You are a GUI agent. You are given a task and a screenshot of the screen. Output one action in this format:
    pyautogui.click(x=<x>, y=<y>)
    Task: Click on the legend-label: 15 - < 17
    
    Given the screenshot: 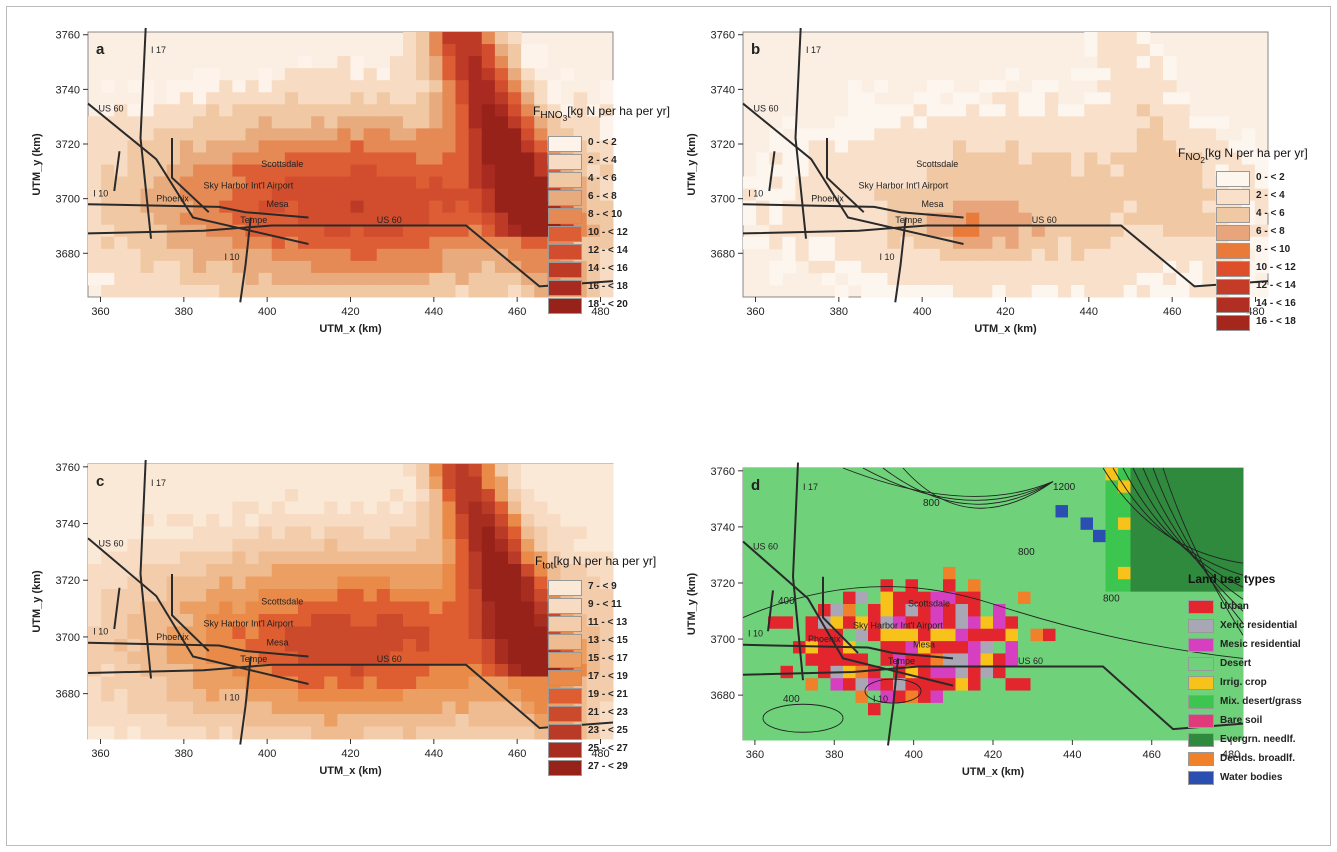 What is the action you would take?
    pyautogui.click(x=608, y=658)
    